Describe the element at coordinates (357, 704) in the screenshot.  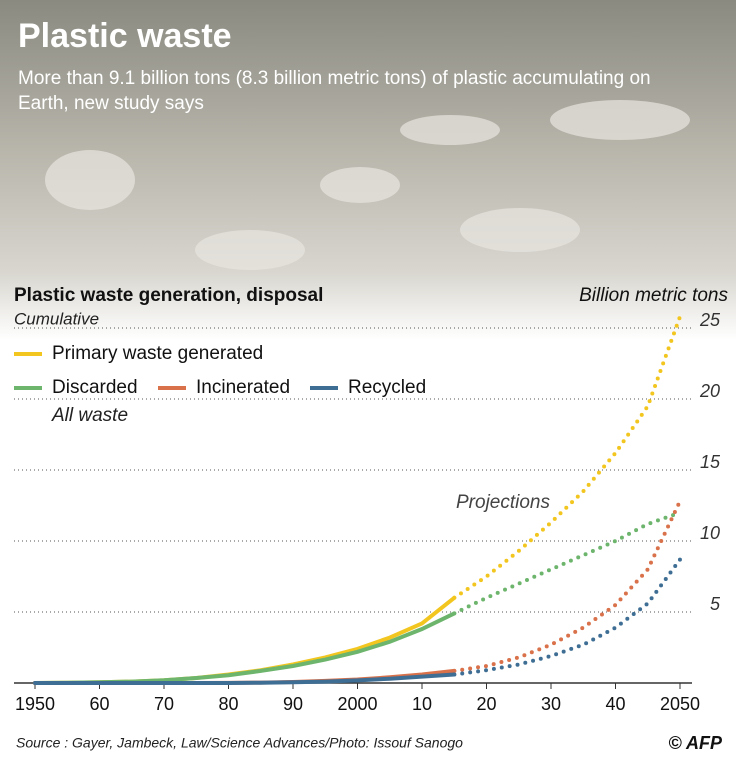
I see `x-tick-label: 2000` at that location.